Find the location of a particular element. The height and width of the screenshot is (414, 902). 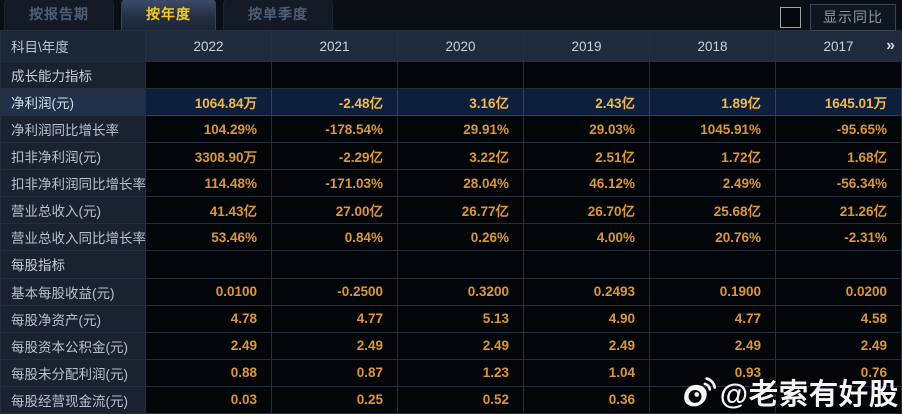

table-row: 每股净资产(元) 4.78 4.77 5.13 4.90 4.77 4.58 is located at coordinates (451, 318).